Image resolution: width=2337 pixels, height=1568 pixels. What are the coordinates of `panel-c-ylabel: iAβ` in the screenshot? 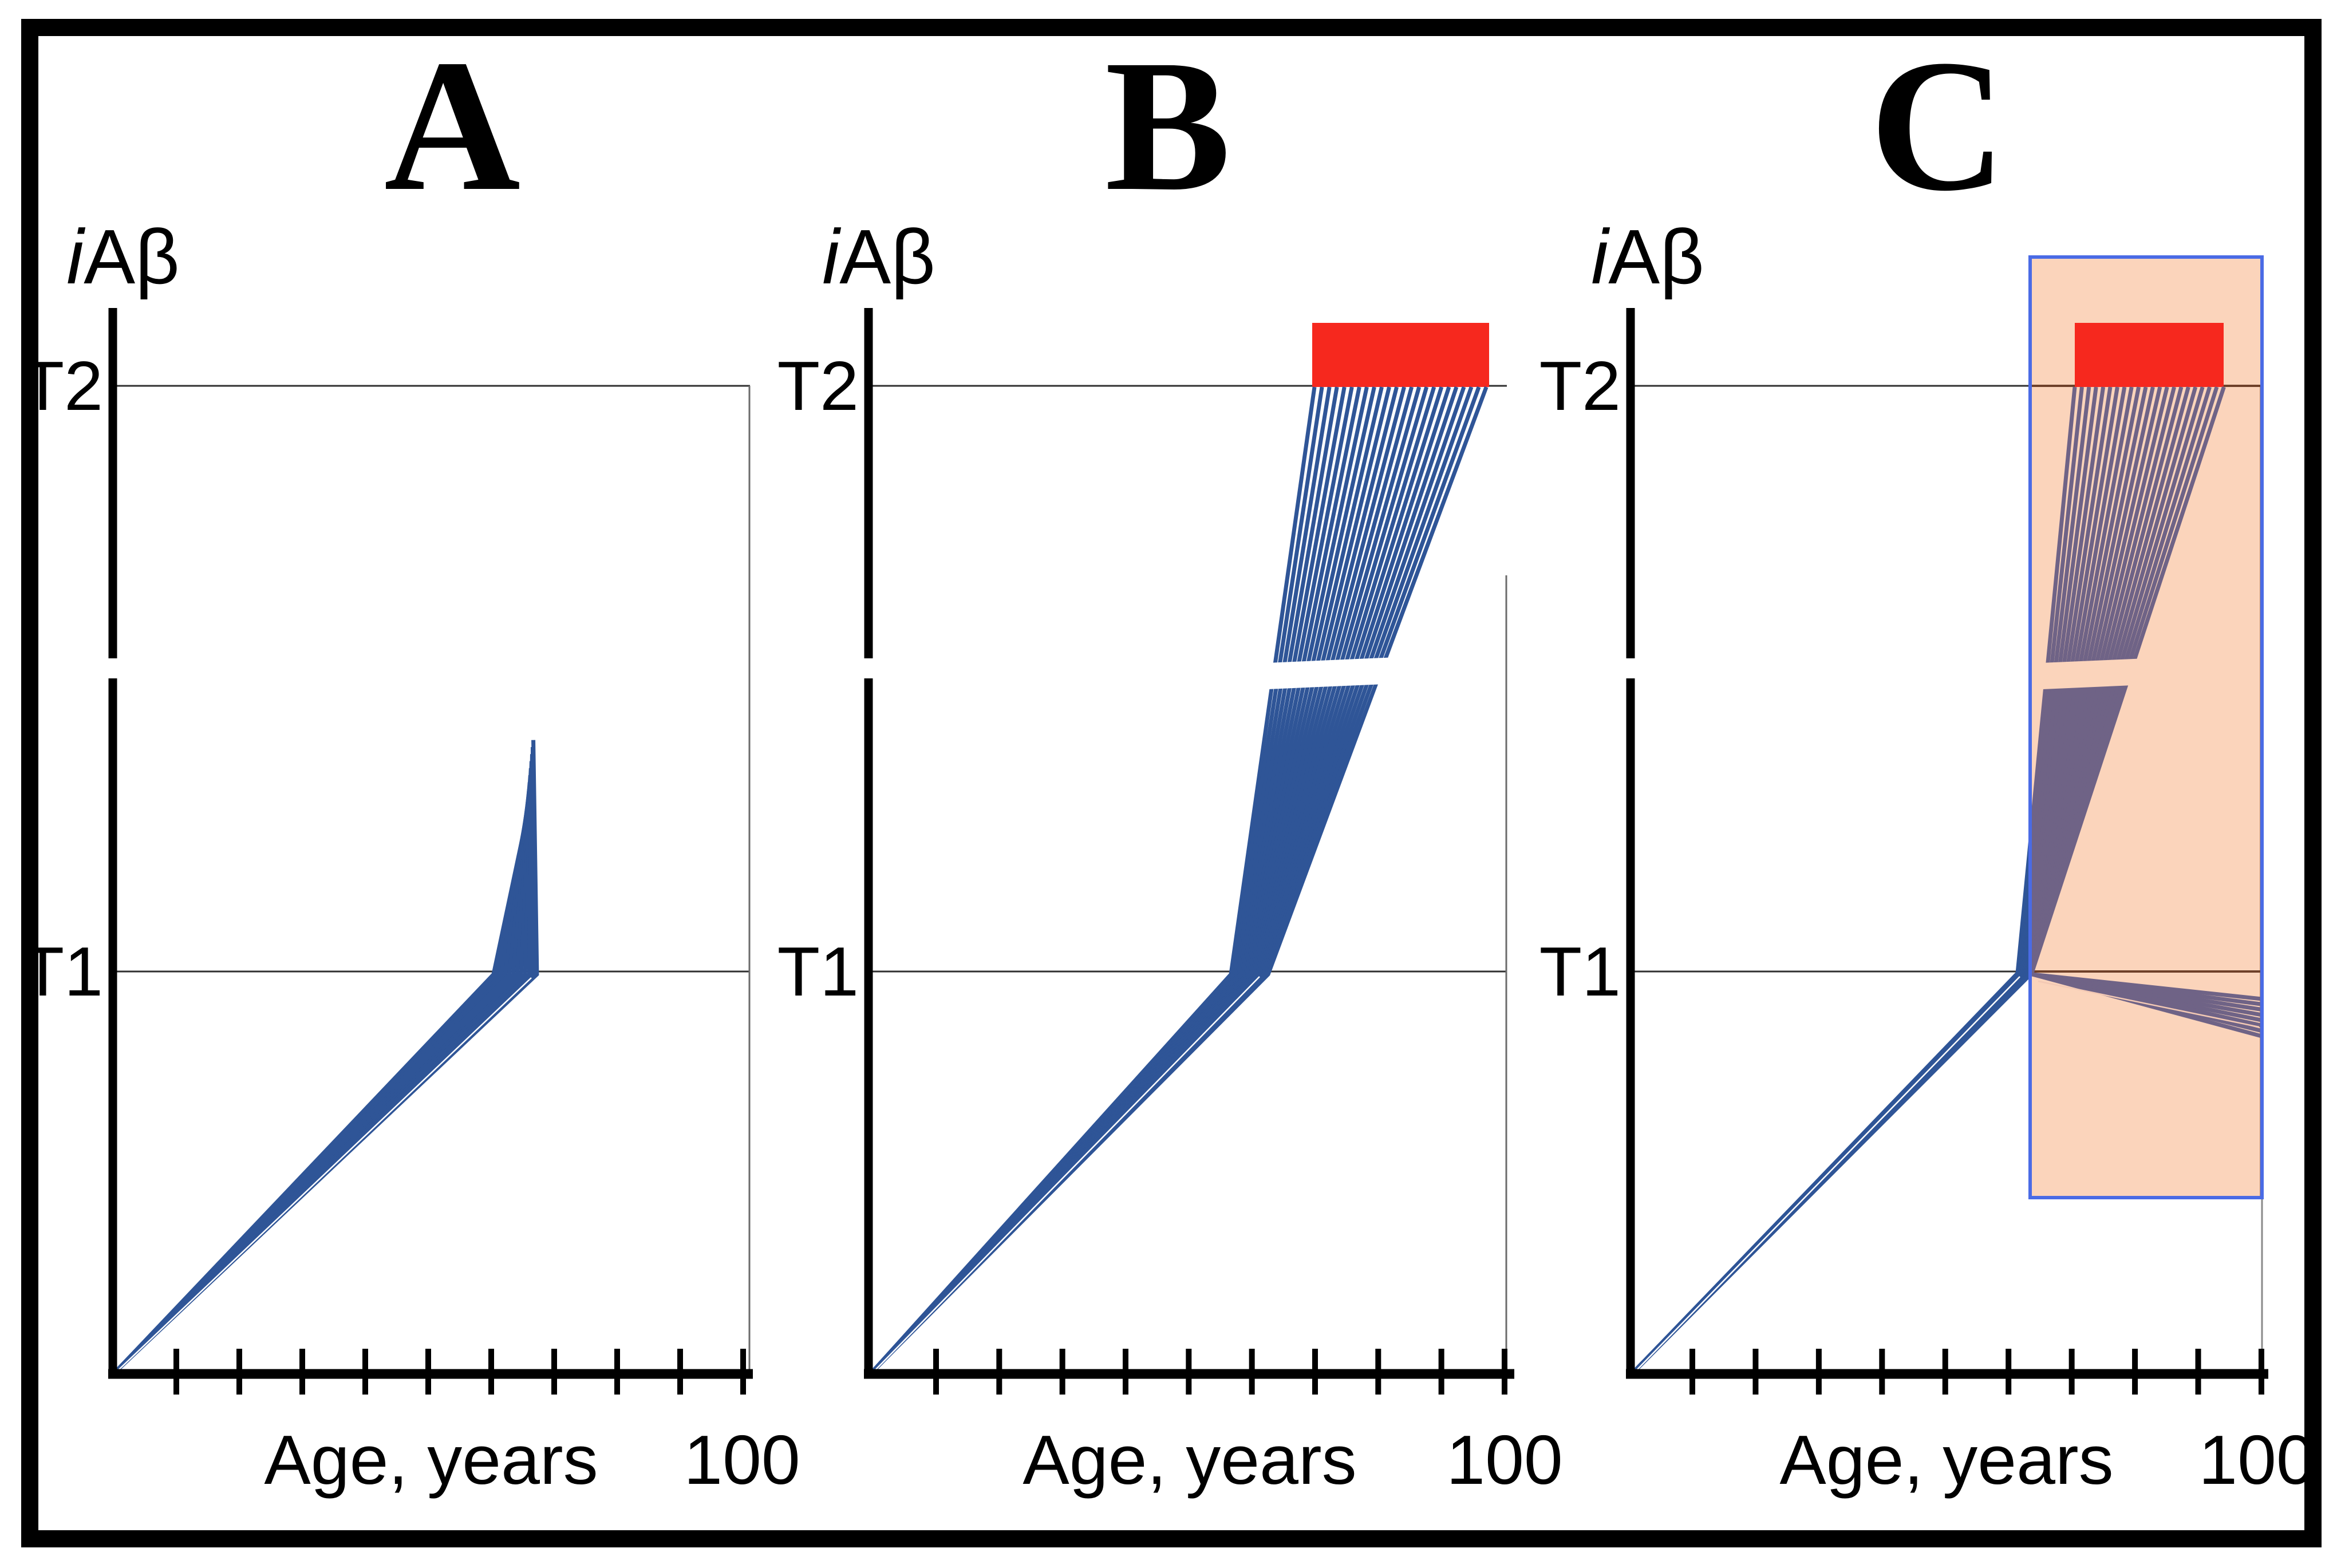 It's located at (1648, 257).